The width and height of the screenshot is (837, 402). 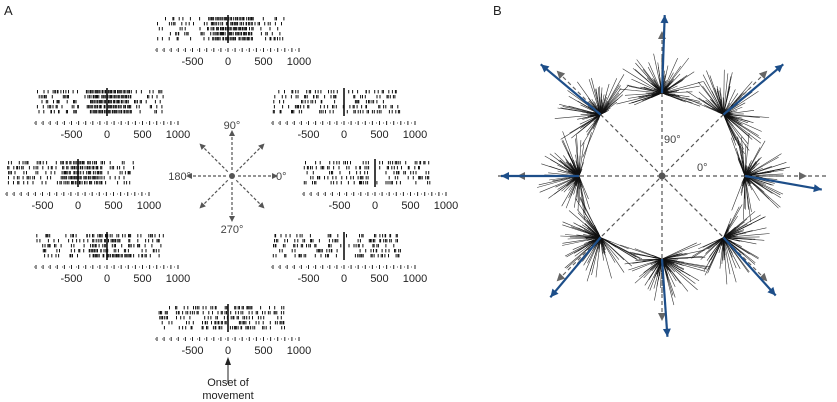 I want to click on movement-direction-arrow-head, so click(x=662, y=317).